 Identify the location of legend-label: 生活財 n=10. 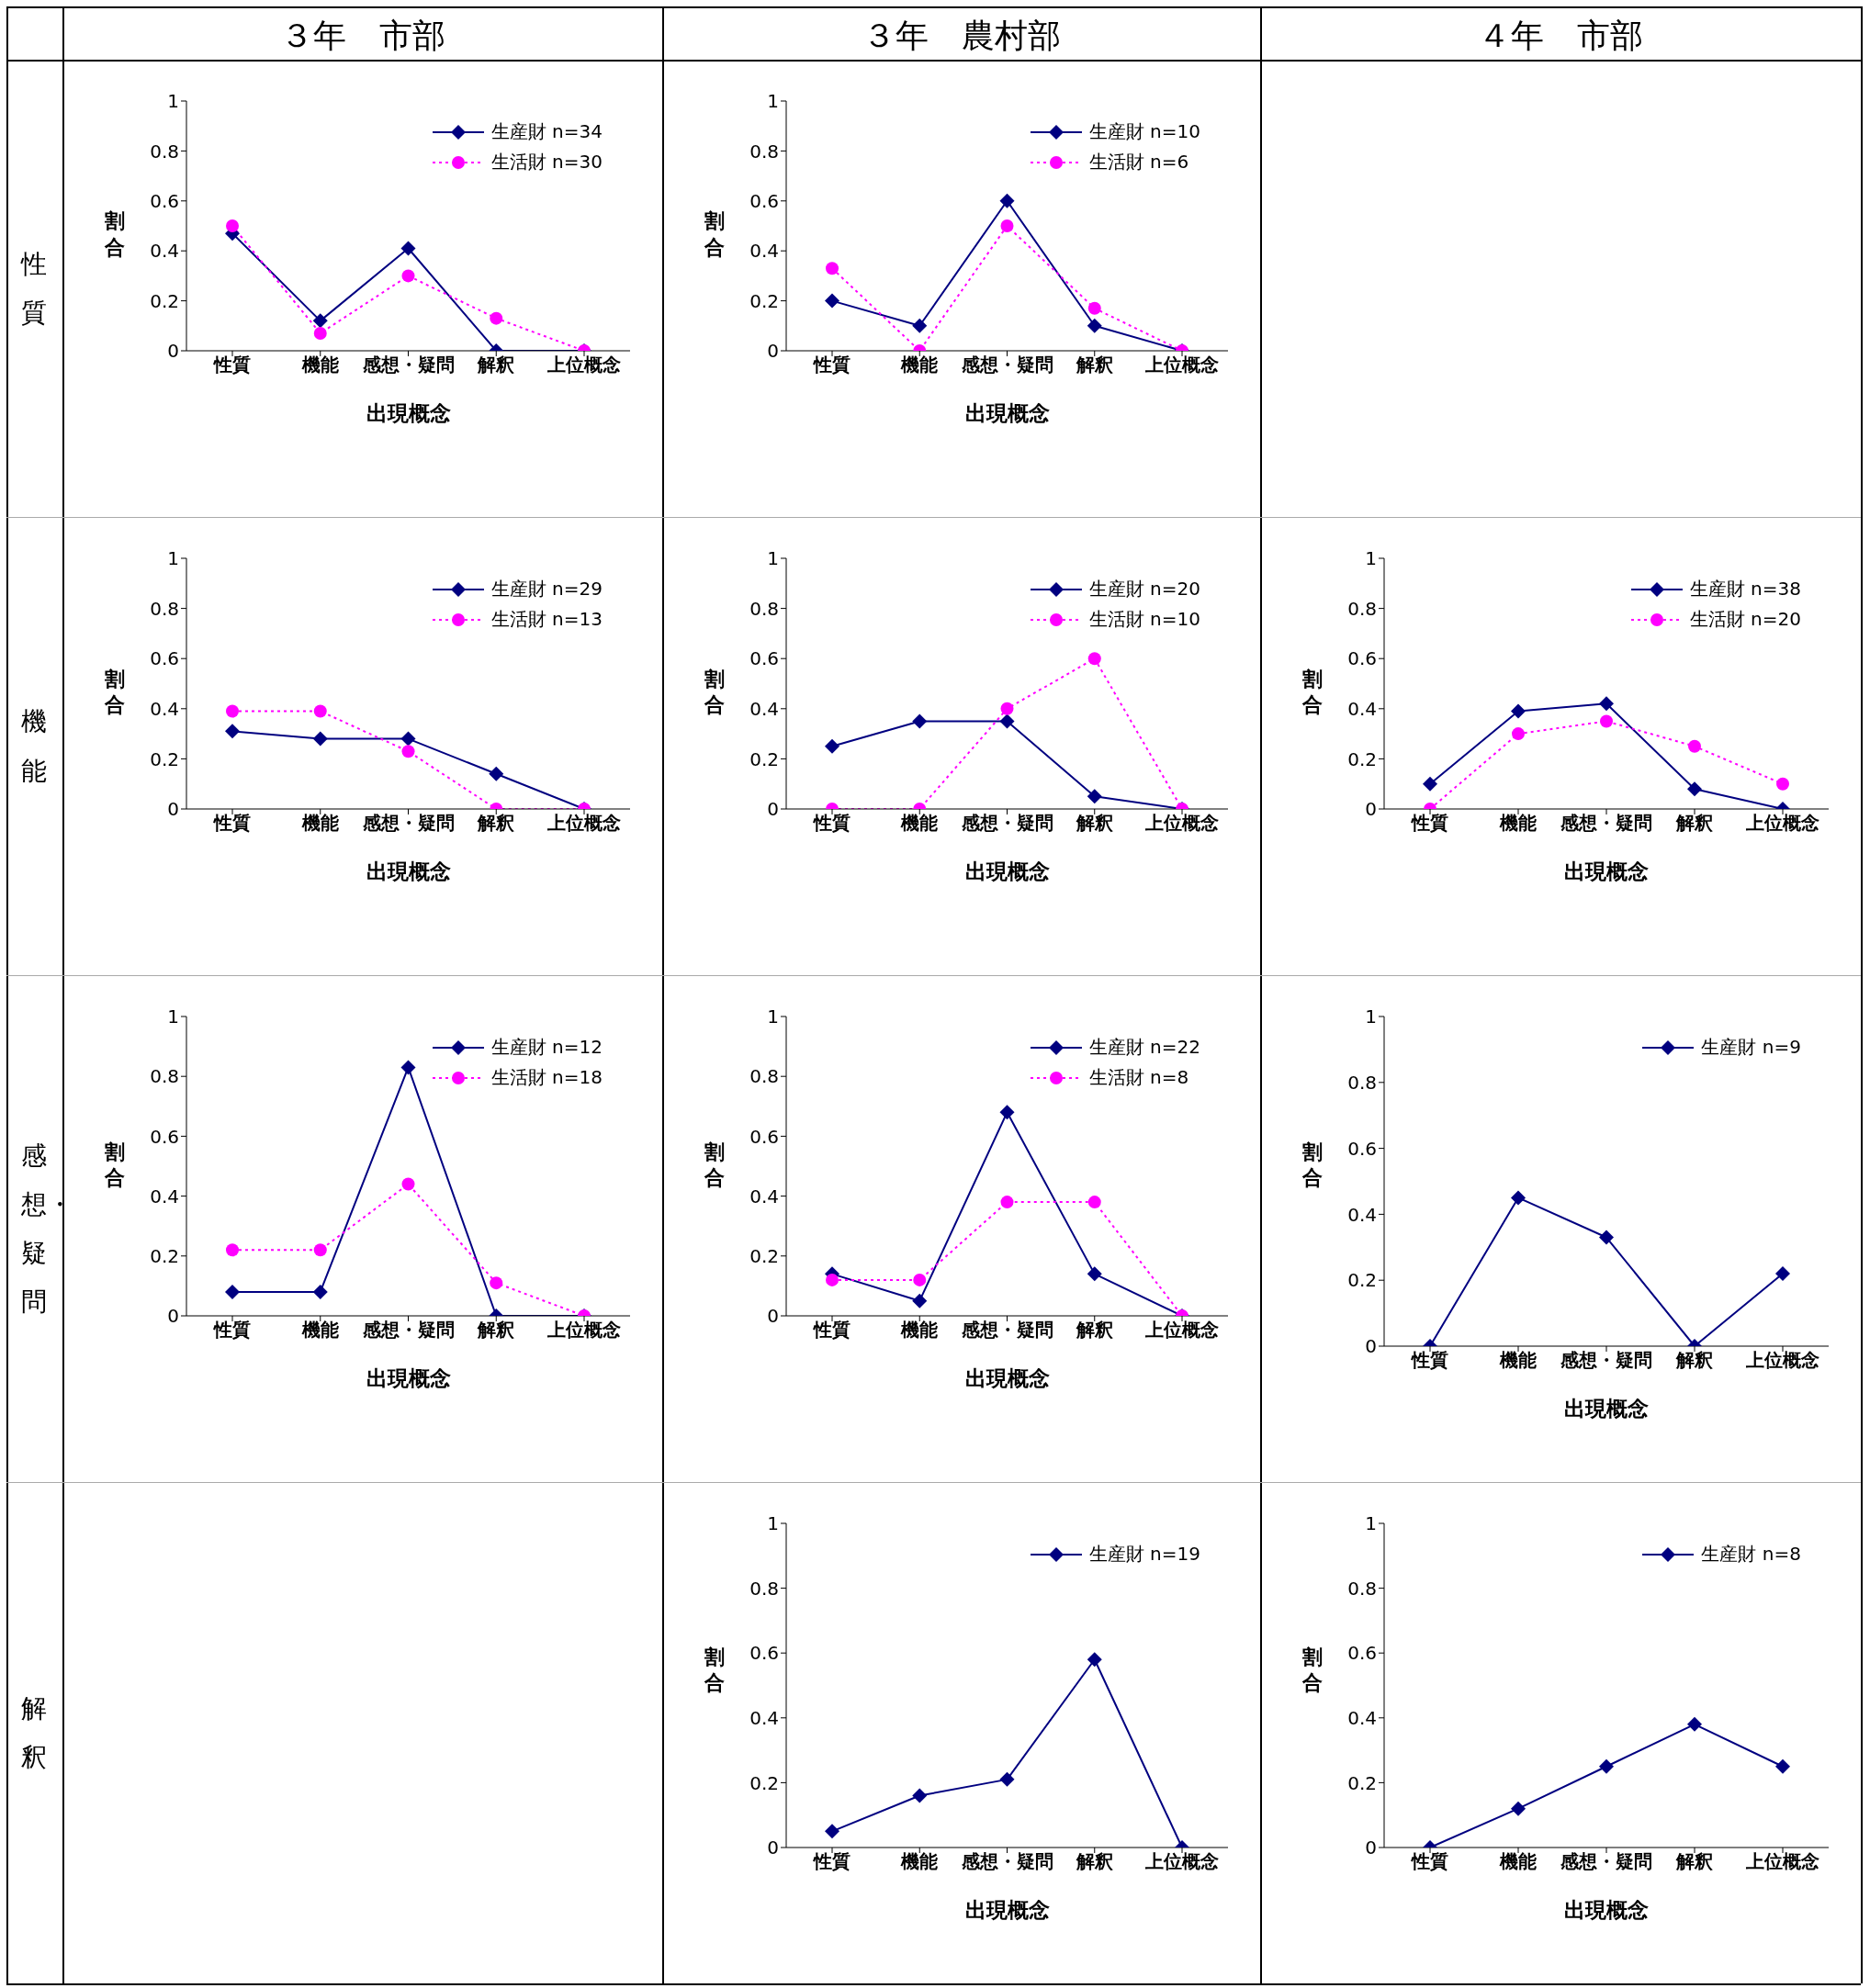
(1144, 619).